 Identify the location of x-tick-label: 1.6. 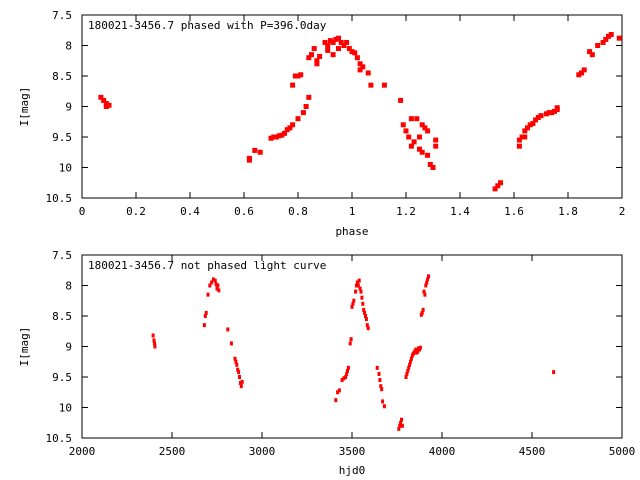
(514, 211).